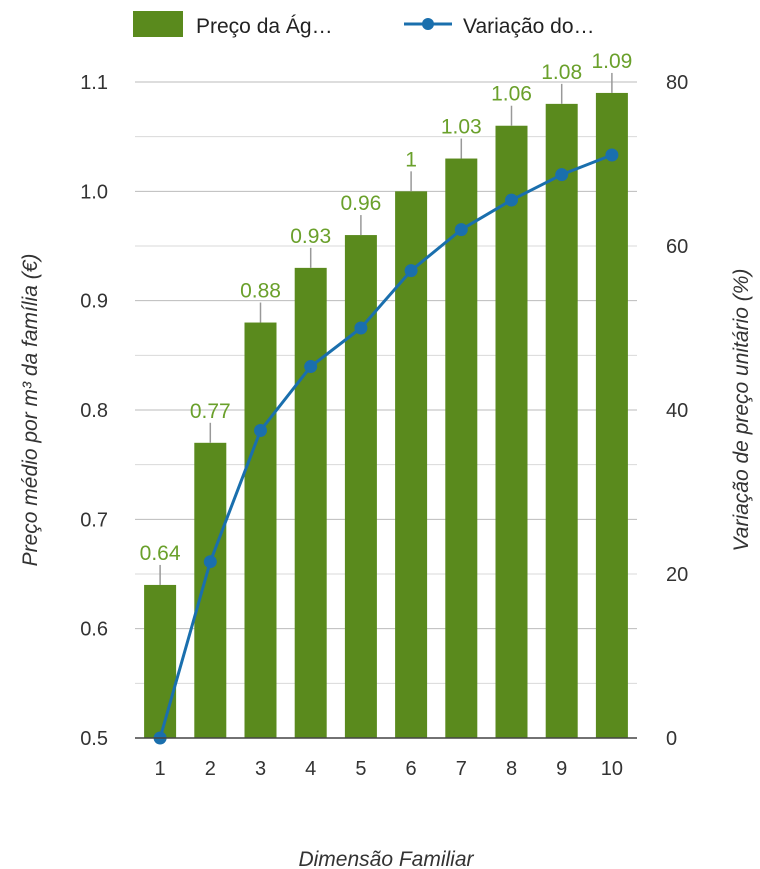  Describe the element at coordinates (360, 769) in the screenshot. I see `x-tick-label: 5` at that location.